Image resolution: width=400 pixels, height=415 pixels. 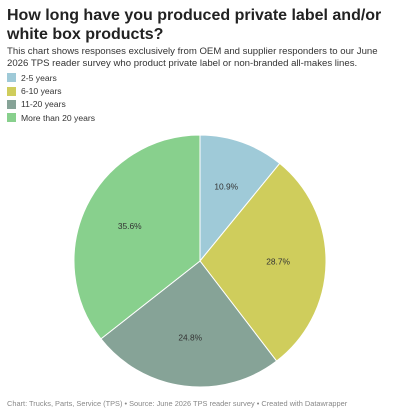 What do you see at coordinates (190, 338) in the screenshot?
I see `data-label: 24.8%` at bounding box center [190, 338].